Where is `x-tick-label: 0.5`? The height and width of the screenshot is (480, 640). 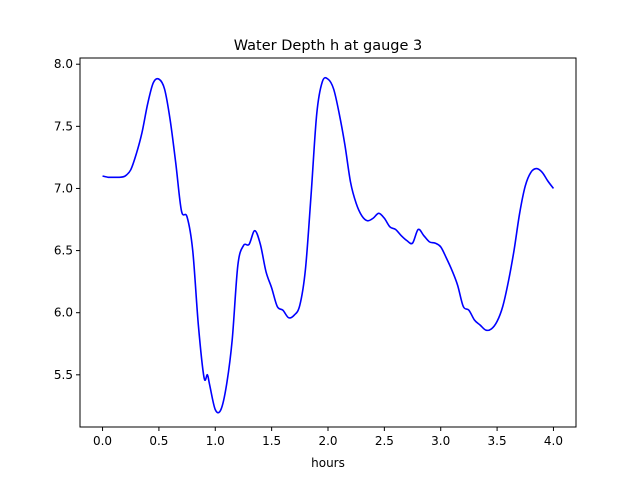 x-tick-label: 0.5 is located at coordinates (158, 441).